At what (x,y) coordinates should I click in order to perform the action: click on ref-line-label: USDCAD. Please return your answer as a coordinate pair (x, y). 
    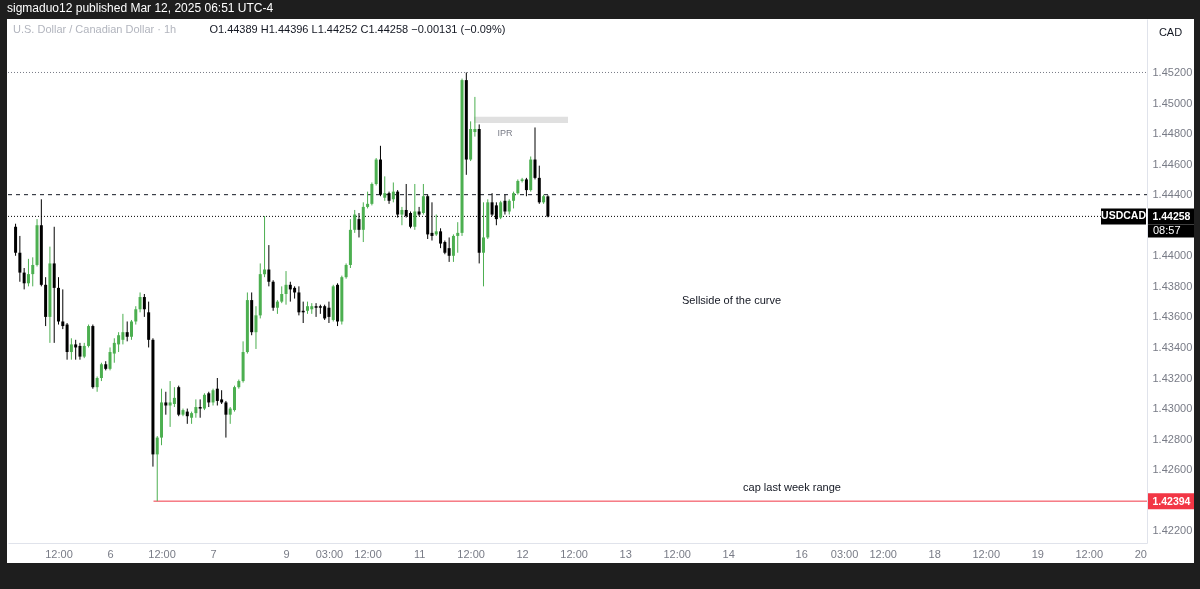
    Looking at the image, I should click on (1124, 215).